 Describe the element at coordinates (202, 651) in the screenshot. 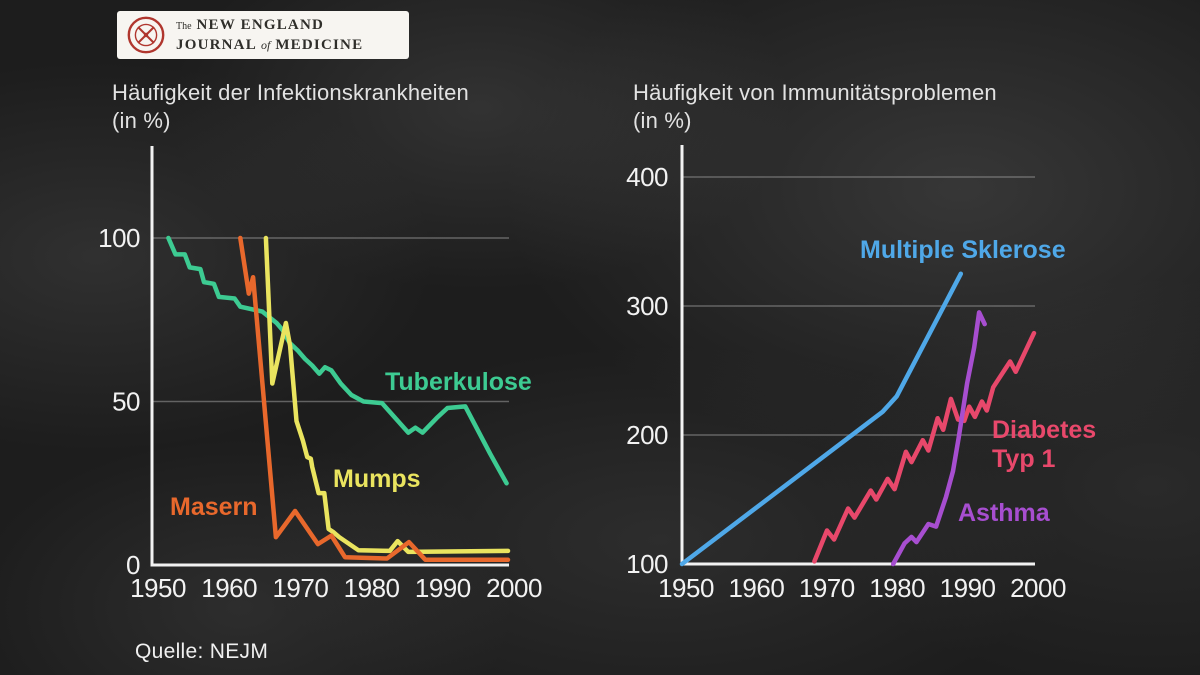

I see `source-label: Quelle: NEJM` at that location.